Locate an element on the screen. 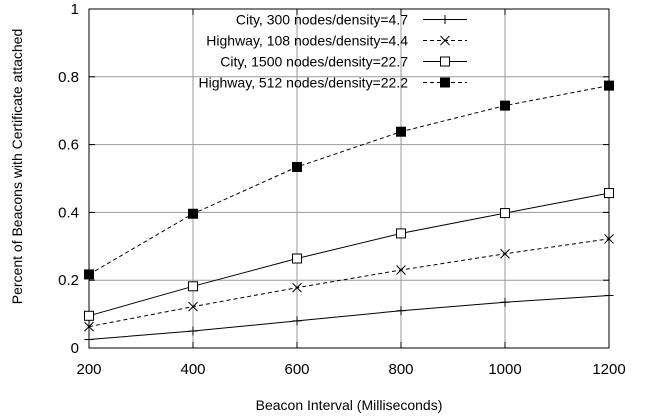 The width and height of the screenshot is (649, 418). x-tick-label: 1000 is located at coordinates (504, 369).